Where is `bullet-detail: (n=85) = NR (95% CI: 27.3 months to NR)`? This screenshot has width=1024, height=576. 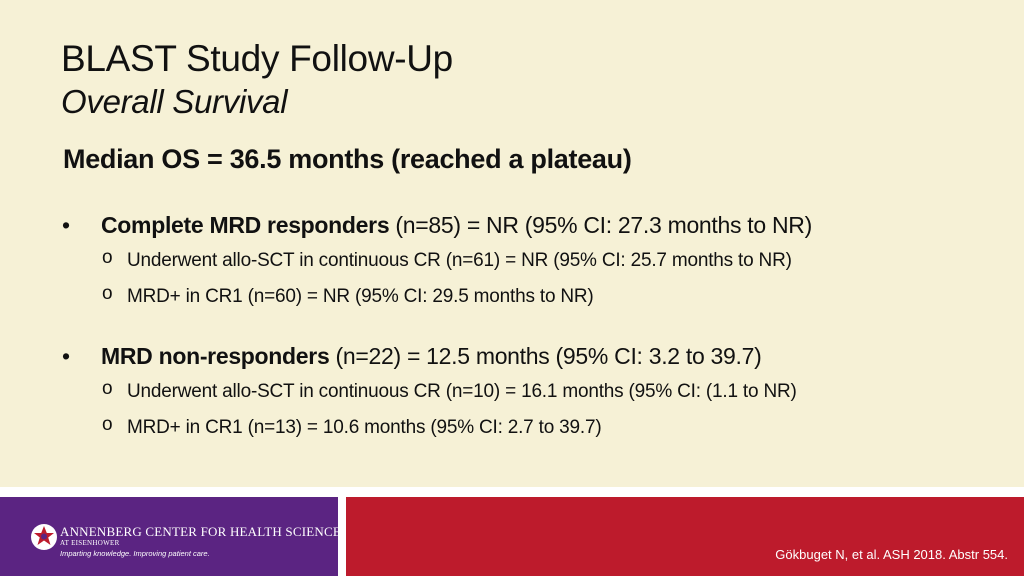
bullet-detail: (n=85) = NR (95% CI: 27.3 months to NR) is located at coordinates (600, 225).